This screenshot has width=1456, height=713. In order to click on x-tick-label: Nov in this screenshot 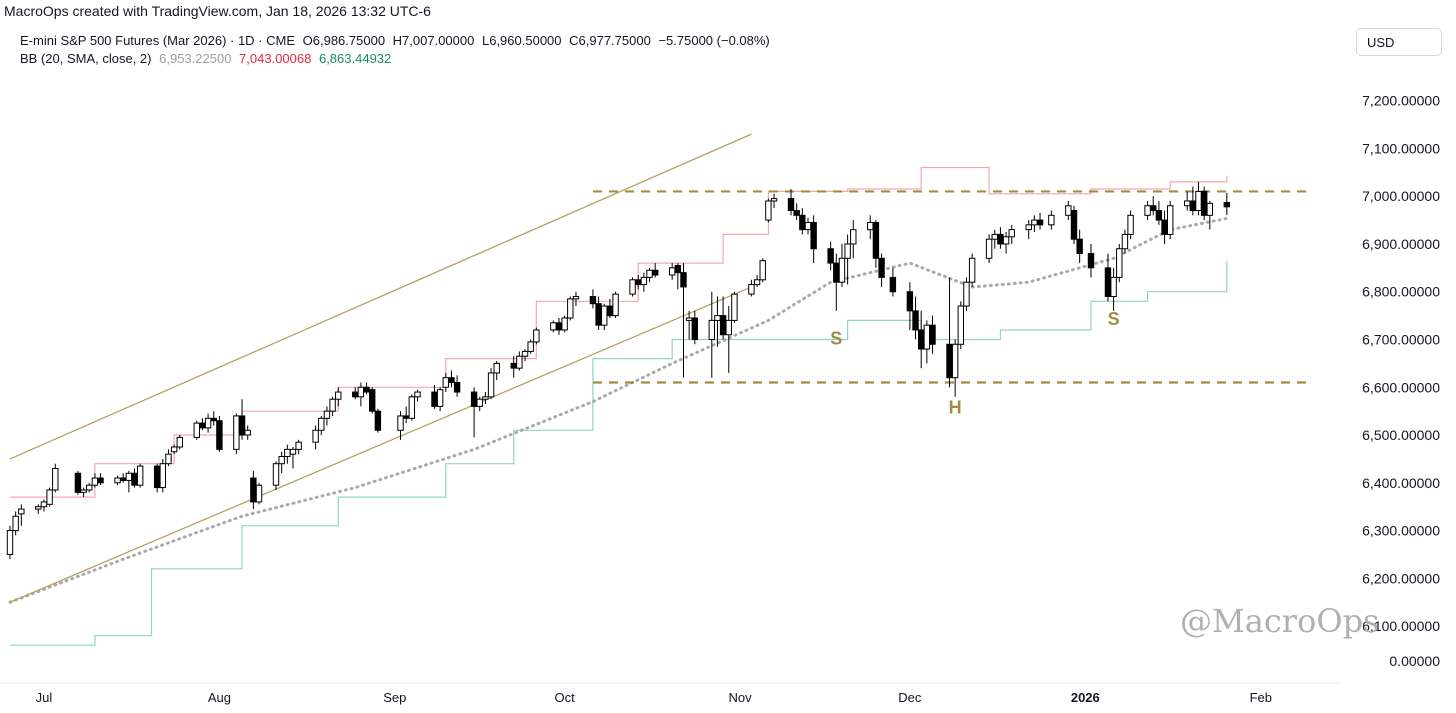, I will do `click(741, 697)`.